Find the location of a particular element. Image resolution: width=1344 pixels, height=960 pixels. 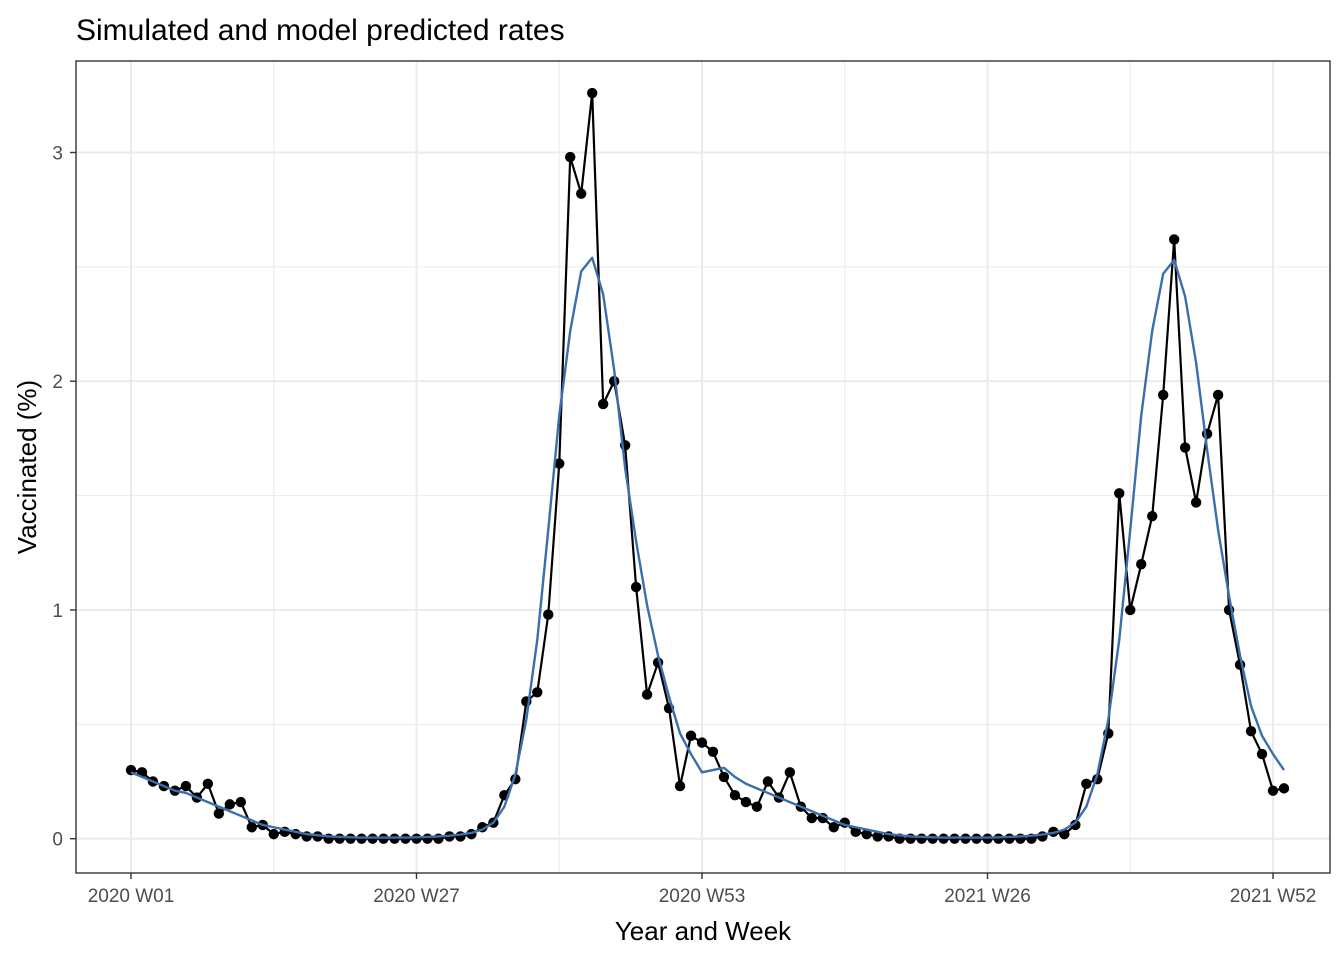

y-axis-title: Vaccinated (%) is located at coordinates (27, 467).